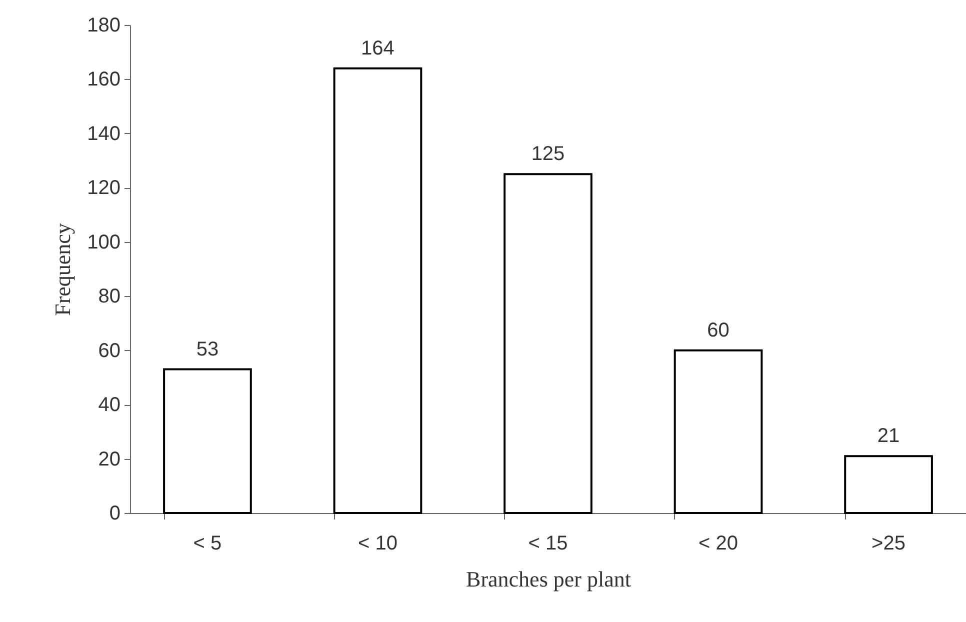 The width and height of the screenshot is (966, 622). What do you see at coordinates (207, 543) in the screenshot?
I see `x-tick-label: < 5` at bounding box center [207, 543].